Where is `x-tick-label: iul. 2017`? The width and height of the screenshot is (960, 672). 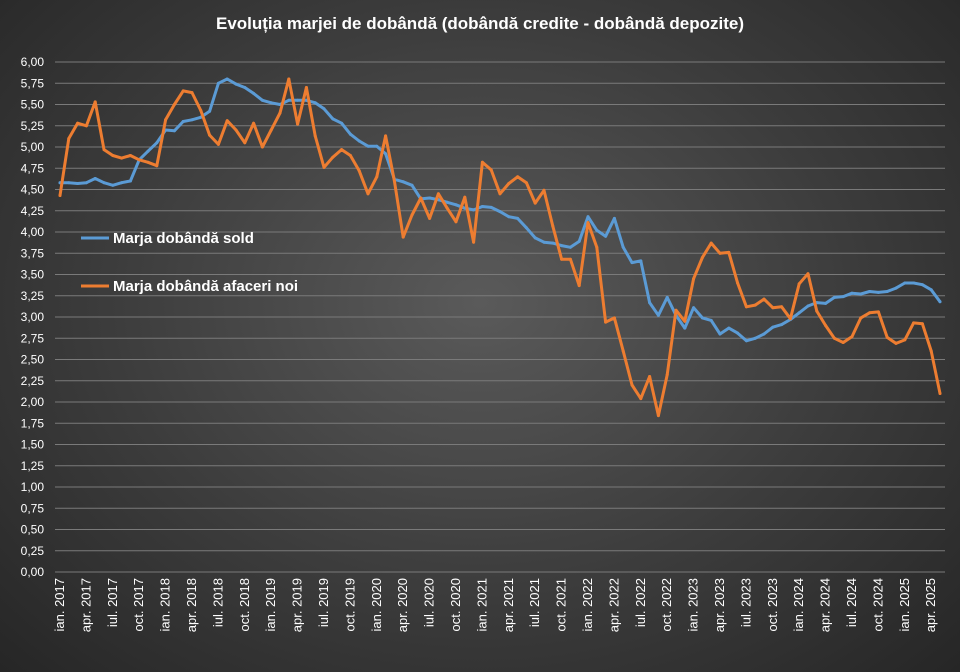
x-tick-label: iul. 2017 is located at coordinates (112, 602).